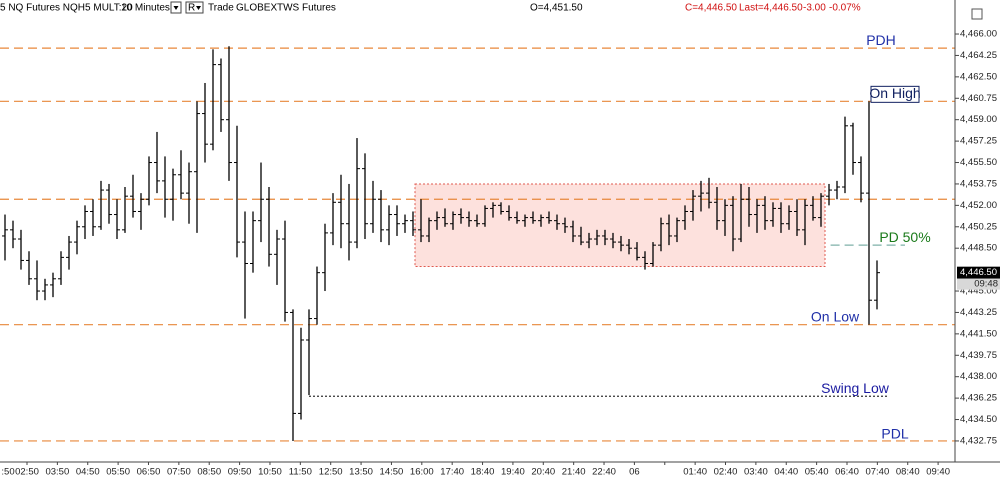 Image resolution: width=1000 pixels, height=480 pixels. What do you see at coordinates (817, 472) in the screenshot?
I see `x-tick-label: 05:40` at bounding box center [817, 472].